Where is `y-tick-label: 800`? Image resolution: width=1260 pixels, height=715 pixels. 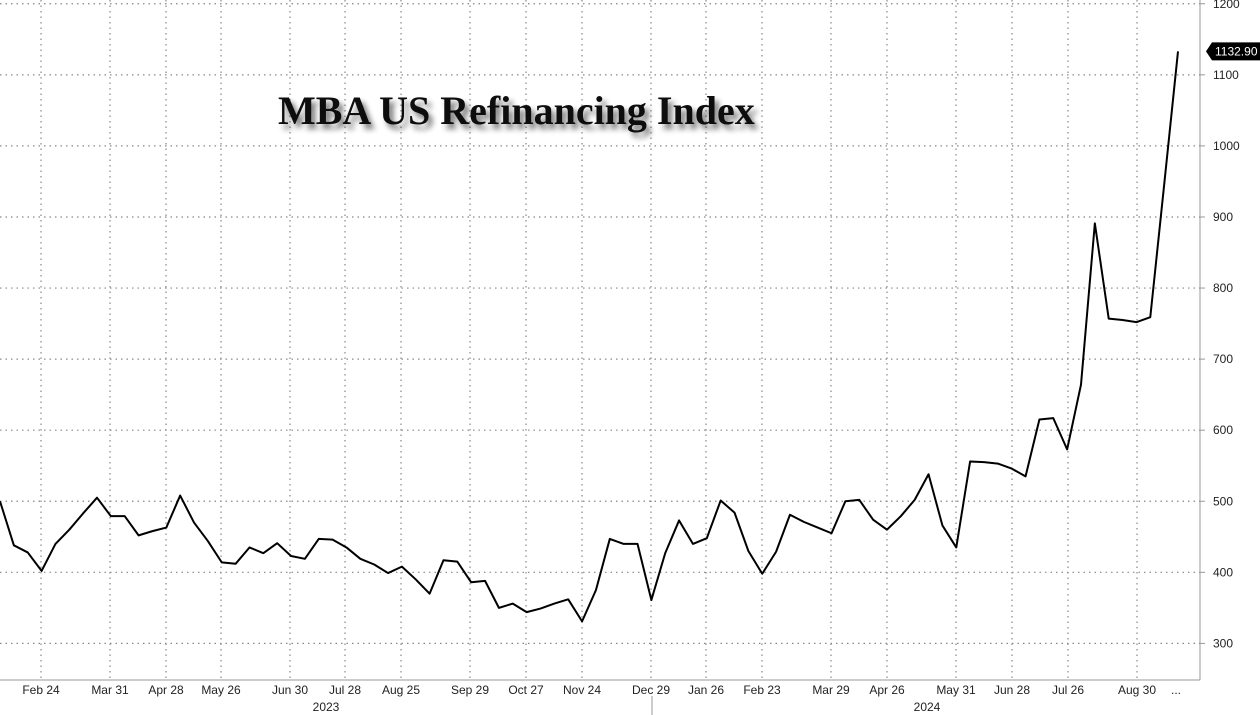
y-tick-label: 800 is located at coordinates (1223, 288).